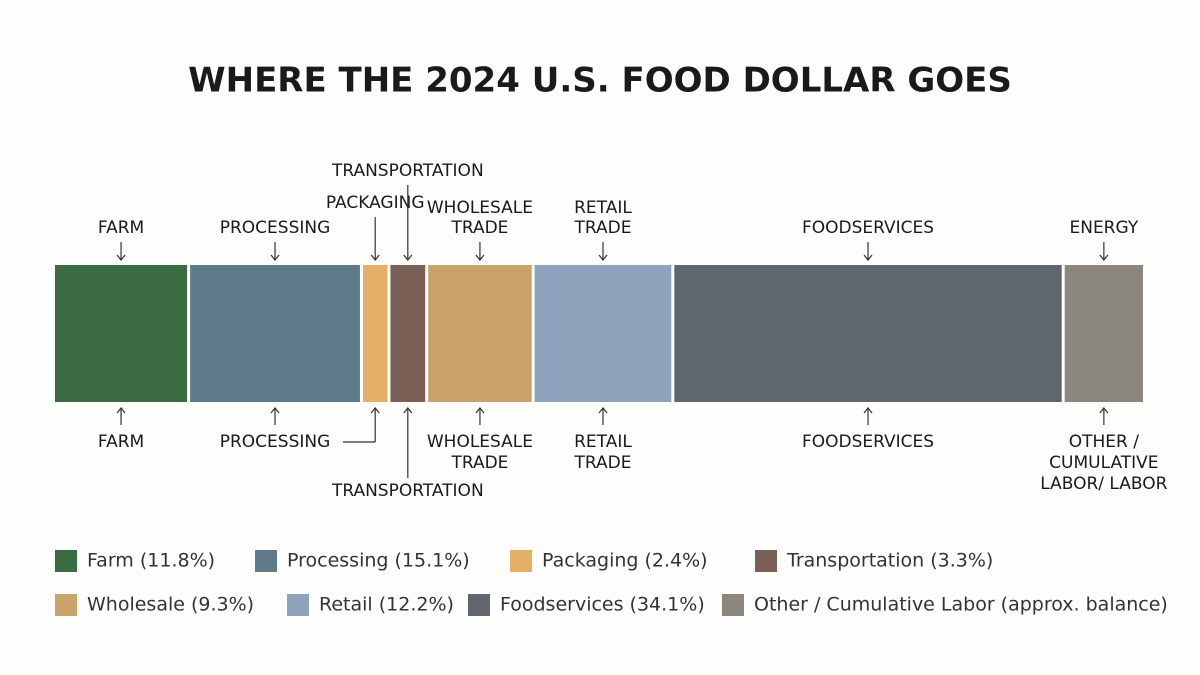 The image size is (1200, 675). Describe the element at coordinates (603, 442) in the screenshot. I see `bottom-label: RETAIL` at that location.